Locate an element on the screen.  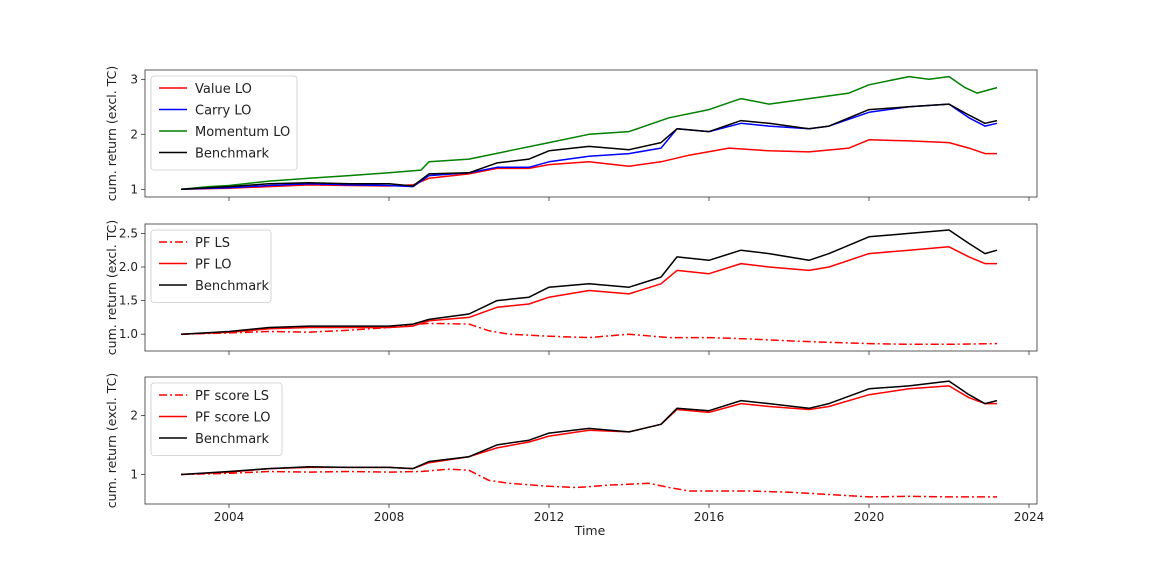
x-axis-title: Time is located at coordinates (590, 530).